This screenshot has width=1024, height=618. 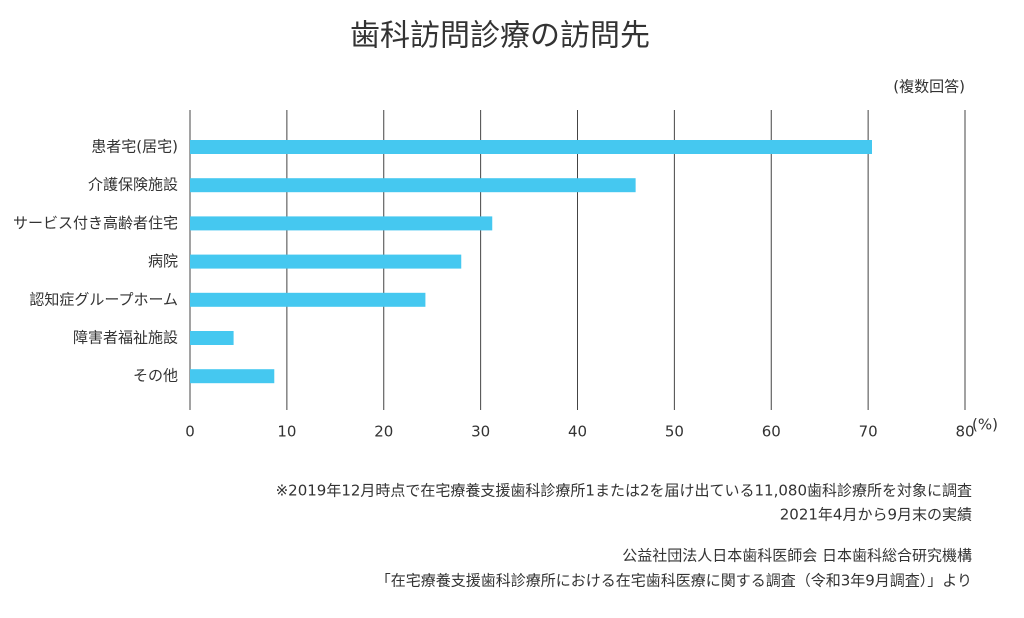 I want to click on x-tick-label: 70, so click(x=868, y=432).